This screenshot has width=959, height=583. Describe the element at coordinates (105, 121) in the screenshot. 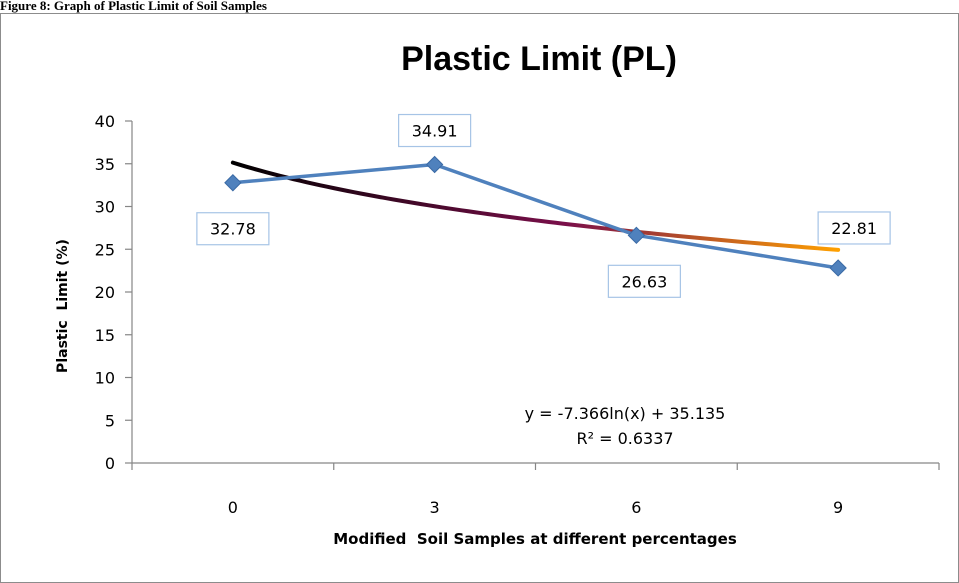

I see `y-tick-label: 40` at that location.